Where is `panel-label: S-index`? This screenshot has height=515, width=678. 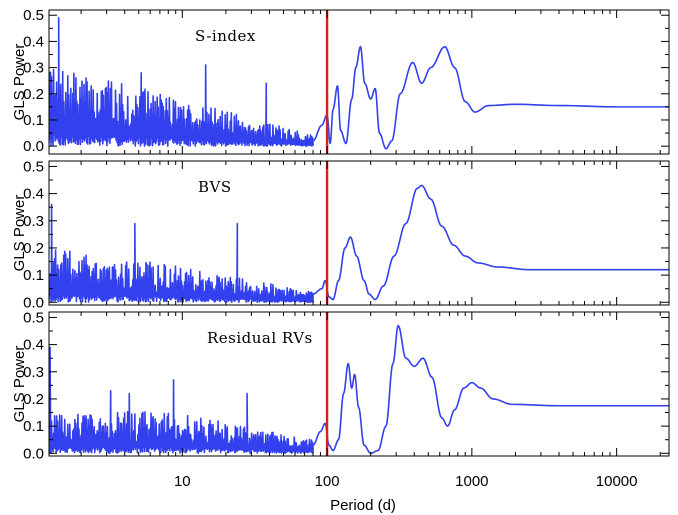
panel-label: S-index is located at coordinates (225, 36).